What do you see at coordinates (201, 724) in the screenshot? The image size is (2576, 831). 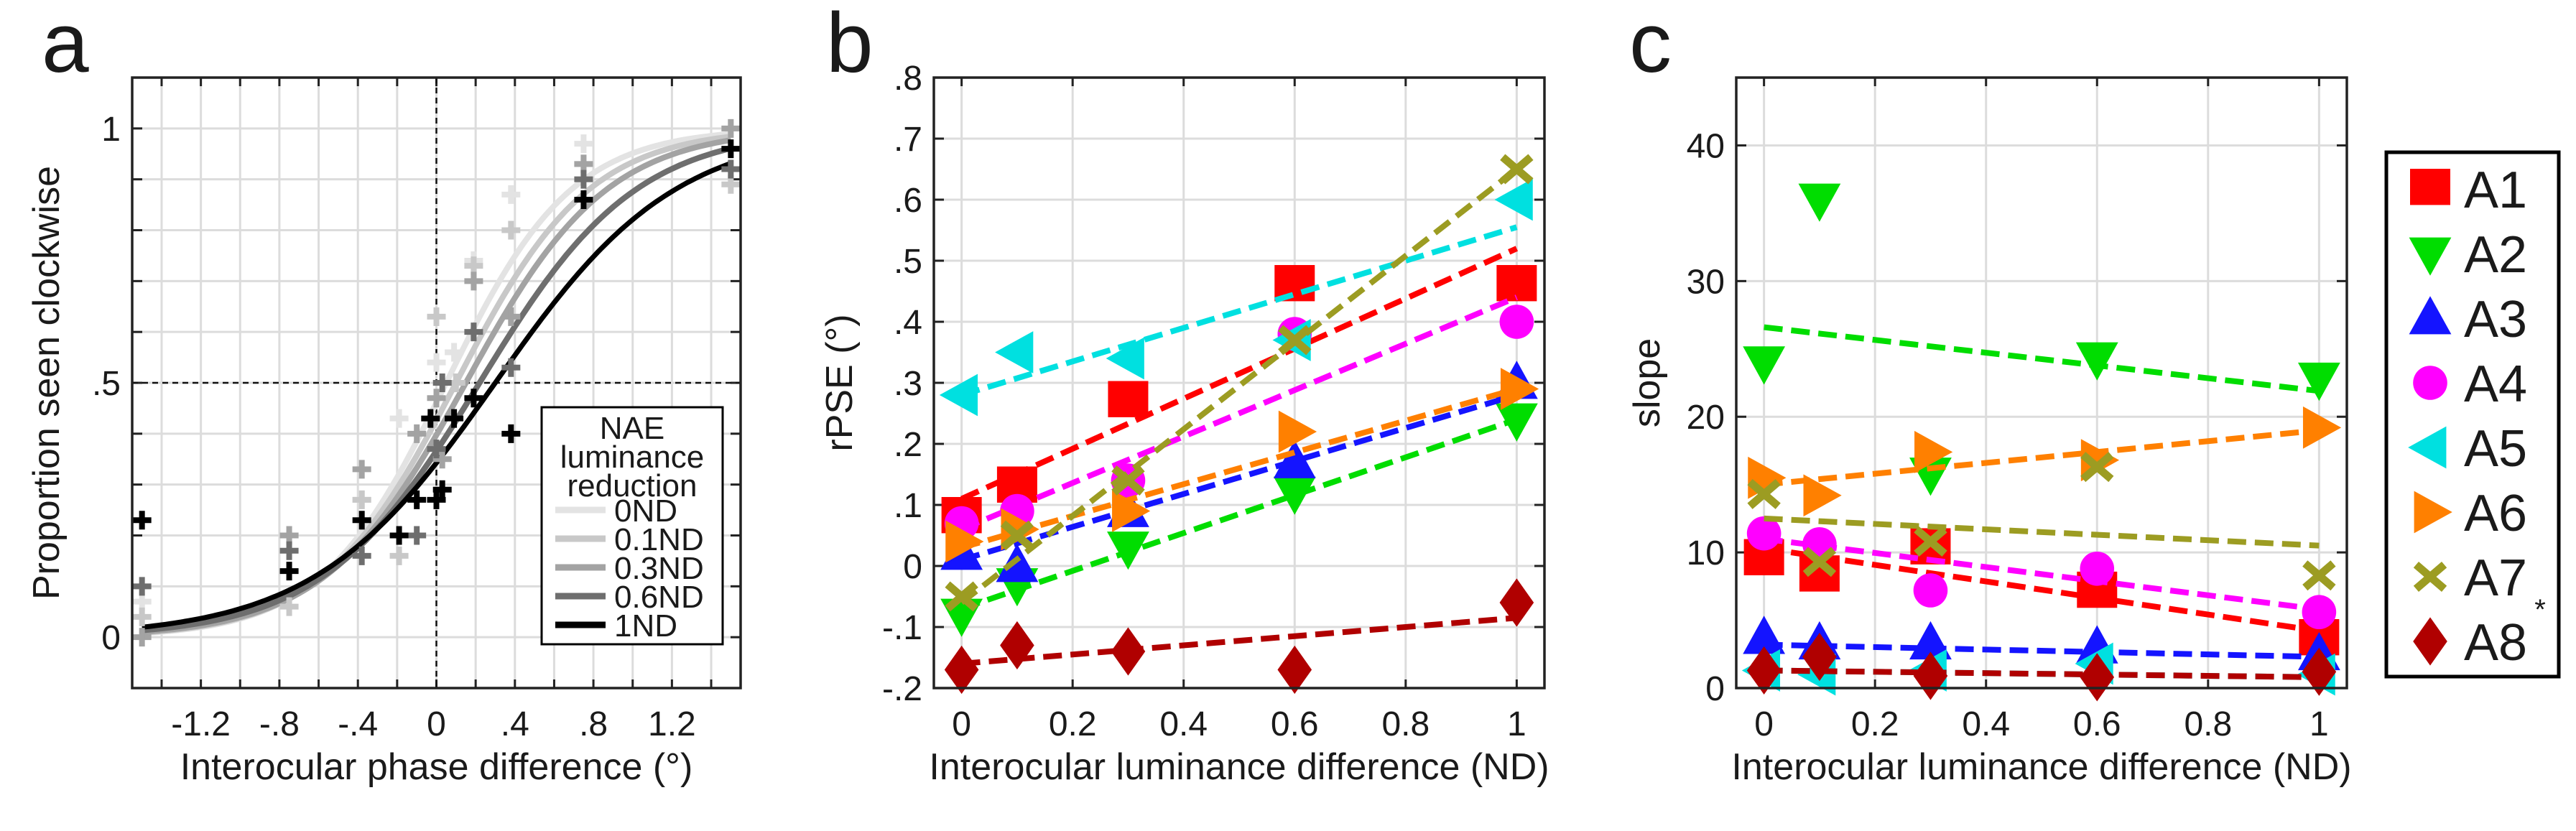 I see `x-tick-label: -1.2` at bounding box center [201, 724].